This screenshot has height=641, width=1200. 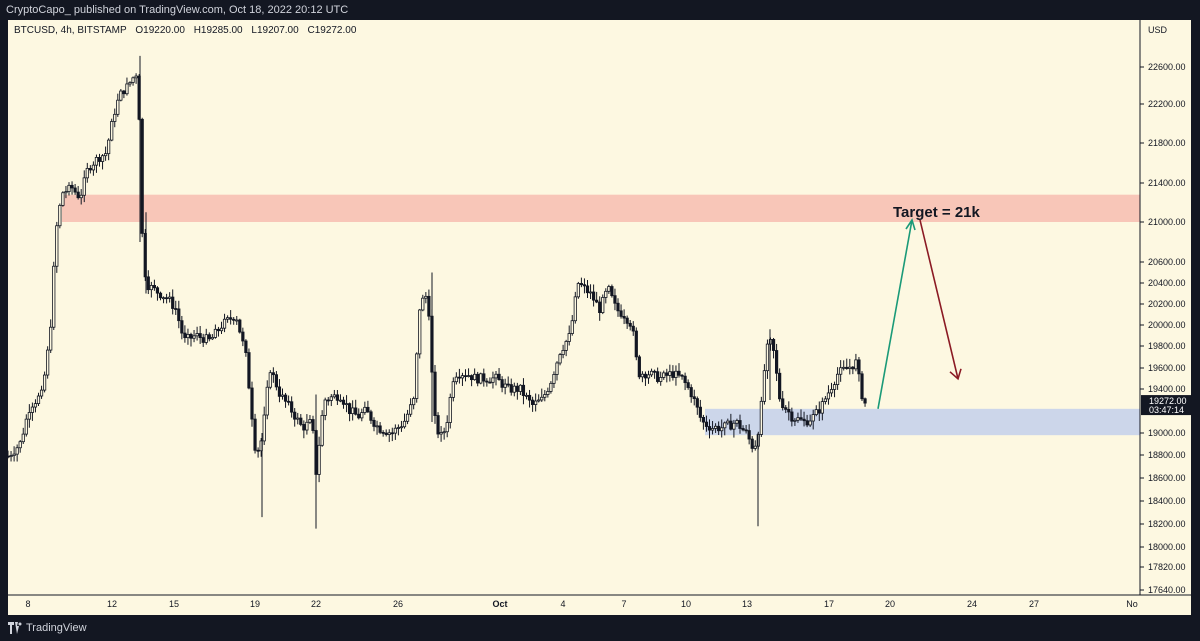 I want to click on ohlc-open: O19220.00, so click(x=160, y=30).